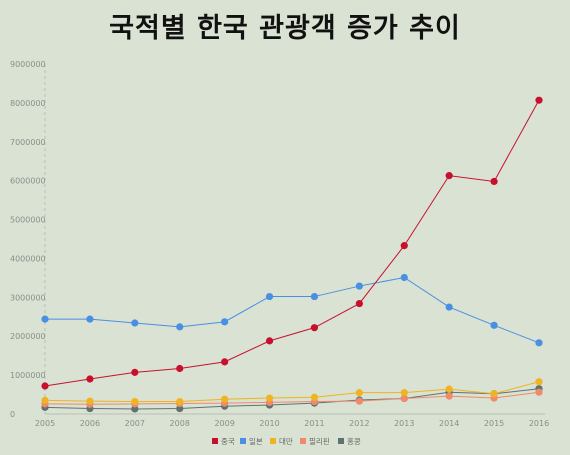 The height and width of the screenshot is (455, 570). I want to click on y-tick-label: 9000000, so click(28, 64).